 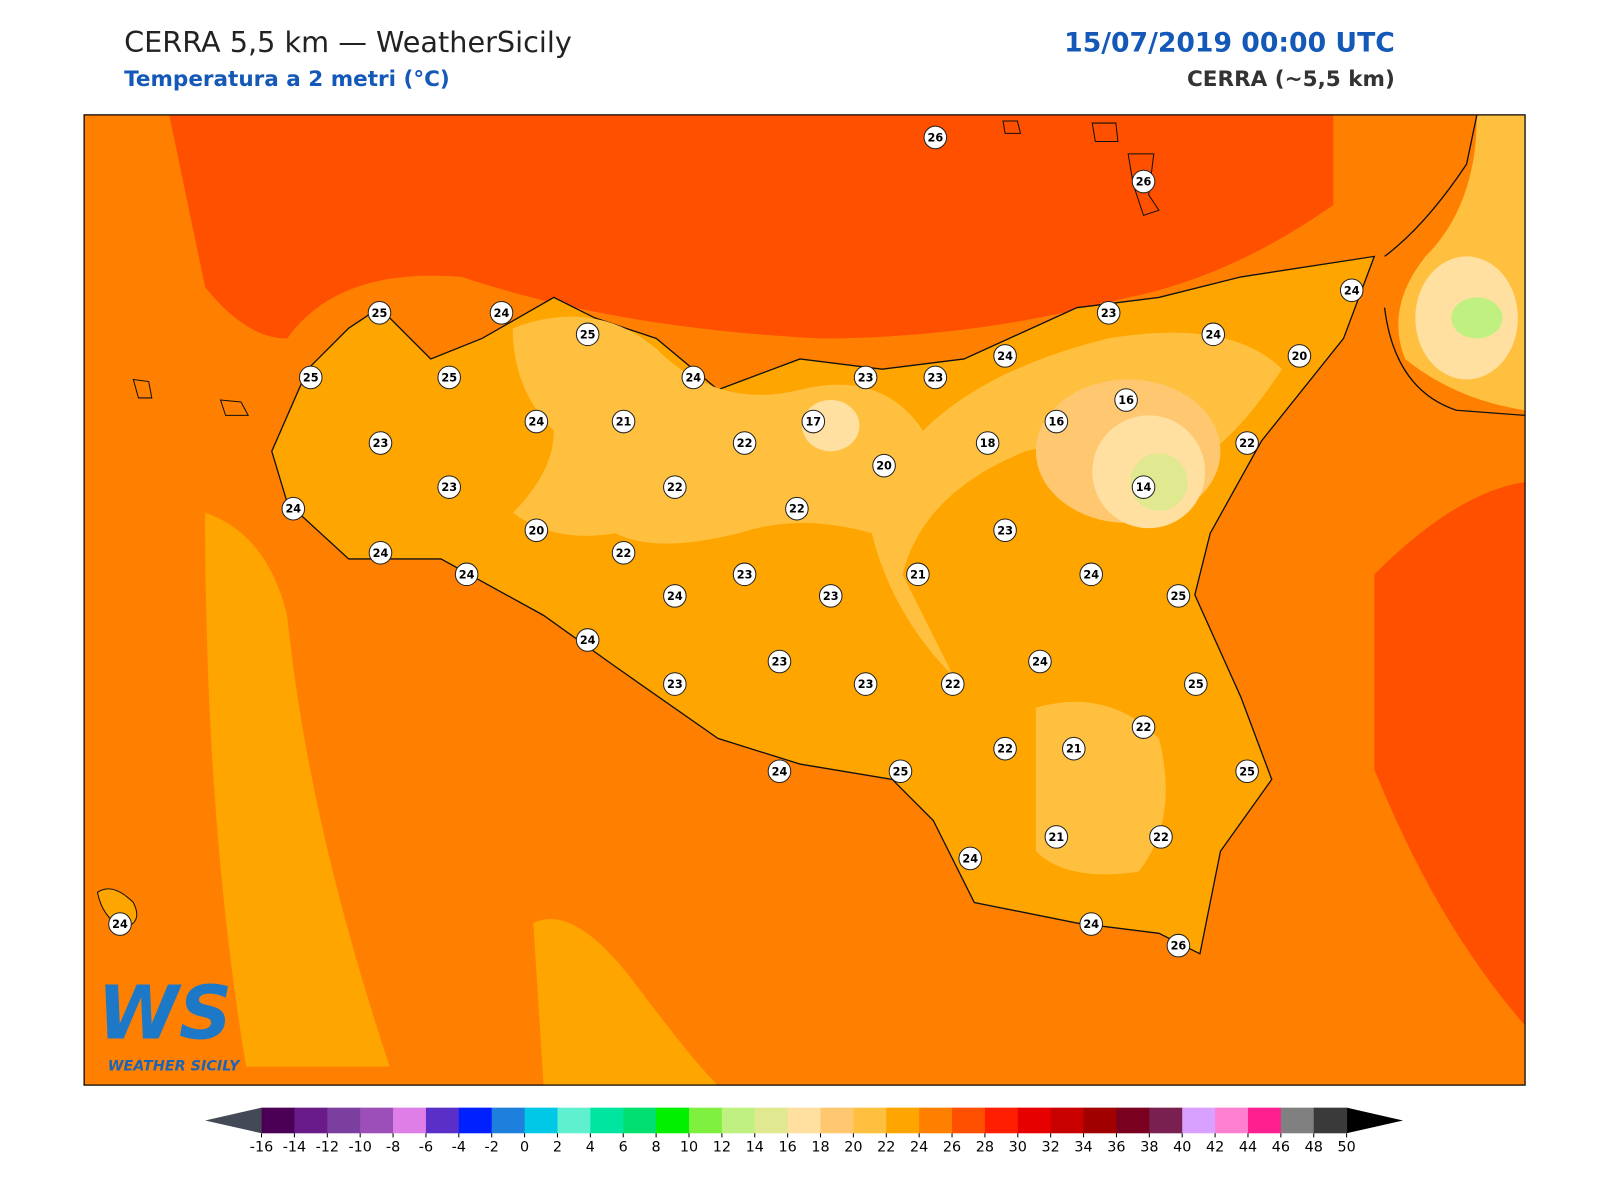 I want to click on colorbar-tick-label: 4, so click(x=590, y=1148).